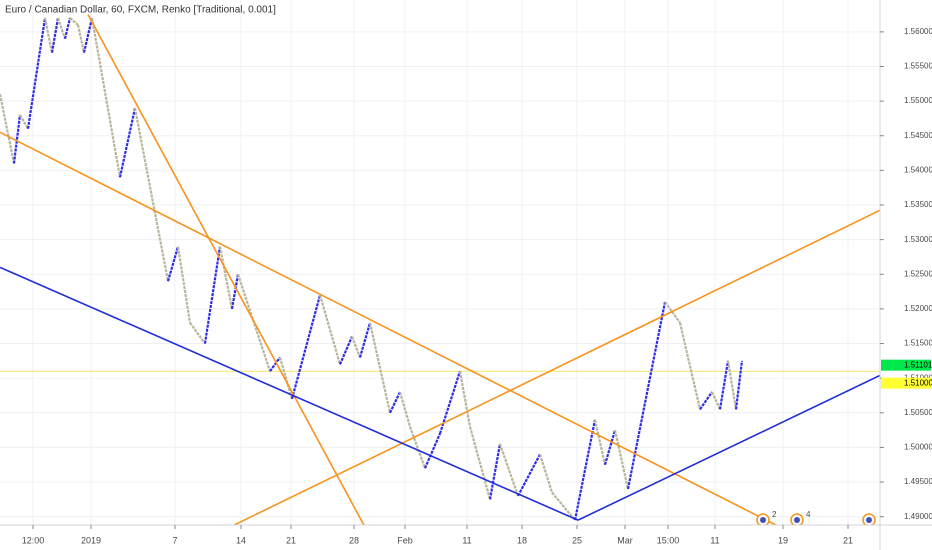 This screenshot has width=932, height=550. Describe the element at coordinates (918, 31) in the screenshot. I see `y-tick-label: 1.56000` at that location.